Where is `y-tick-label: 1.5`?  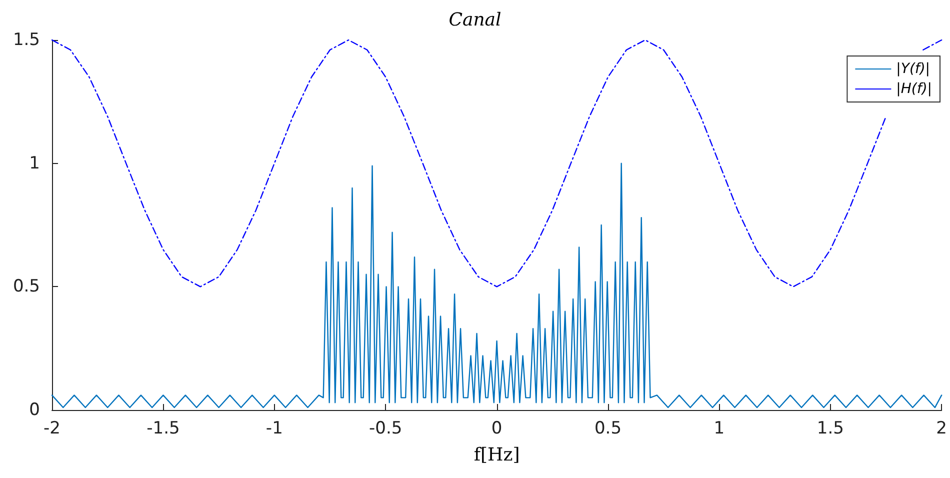 y-tick-label: 1.5 is located at coordinates (26, 40).